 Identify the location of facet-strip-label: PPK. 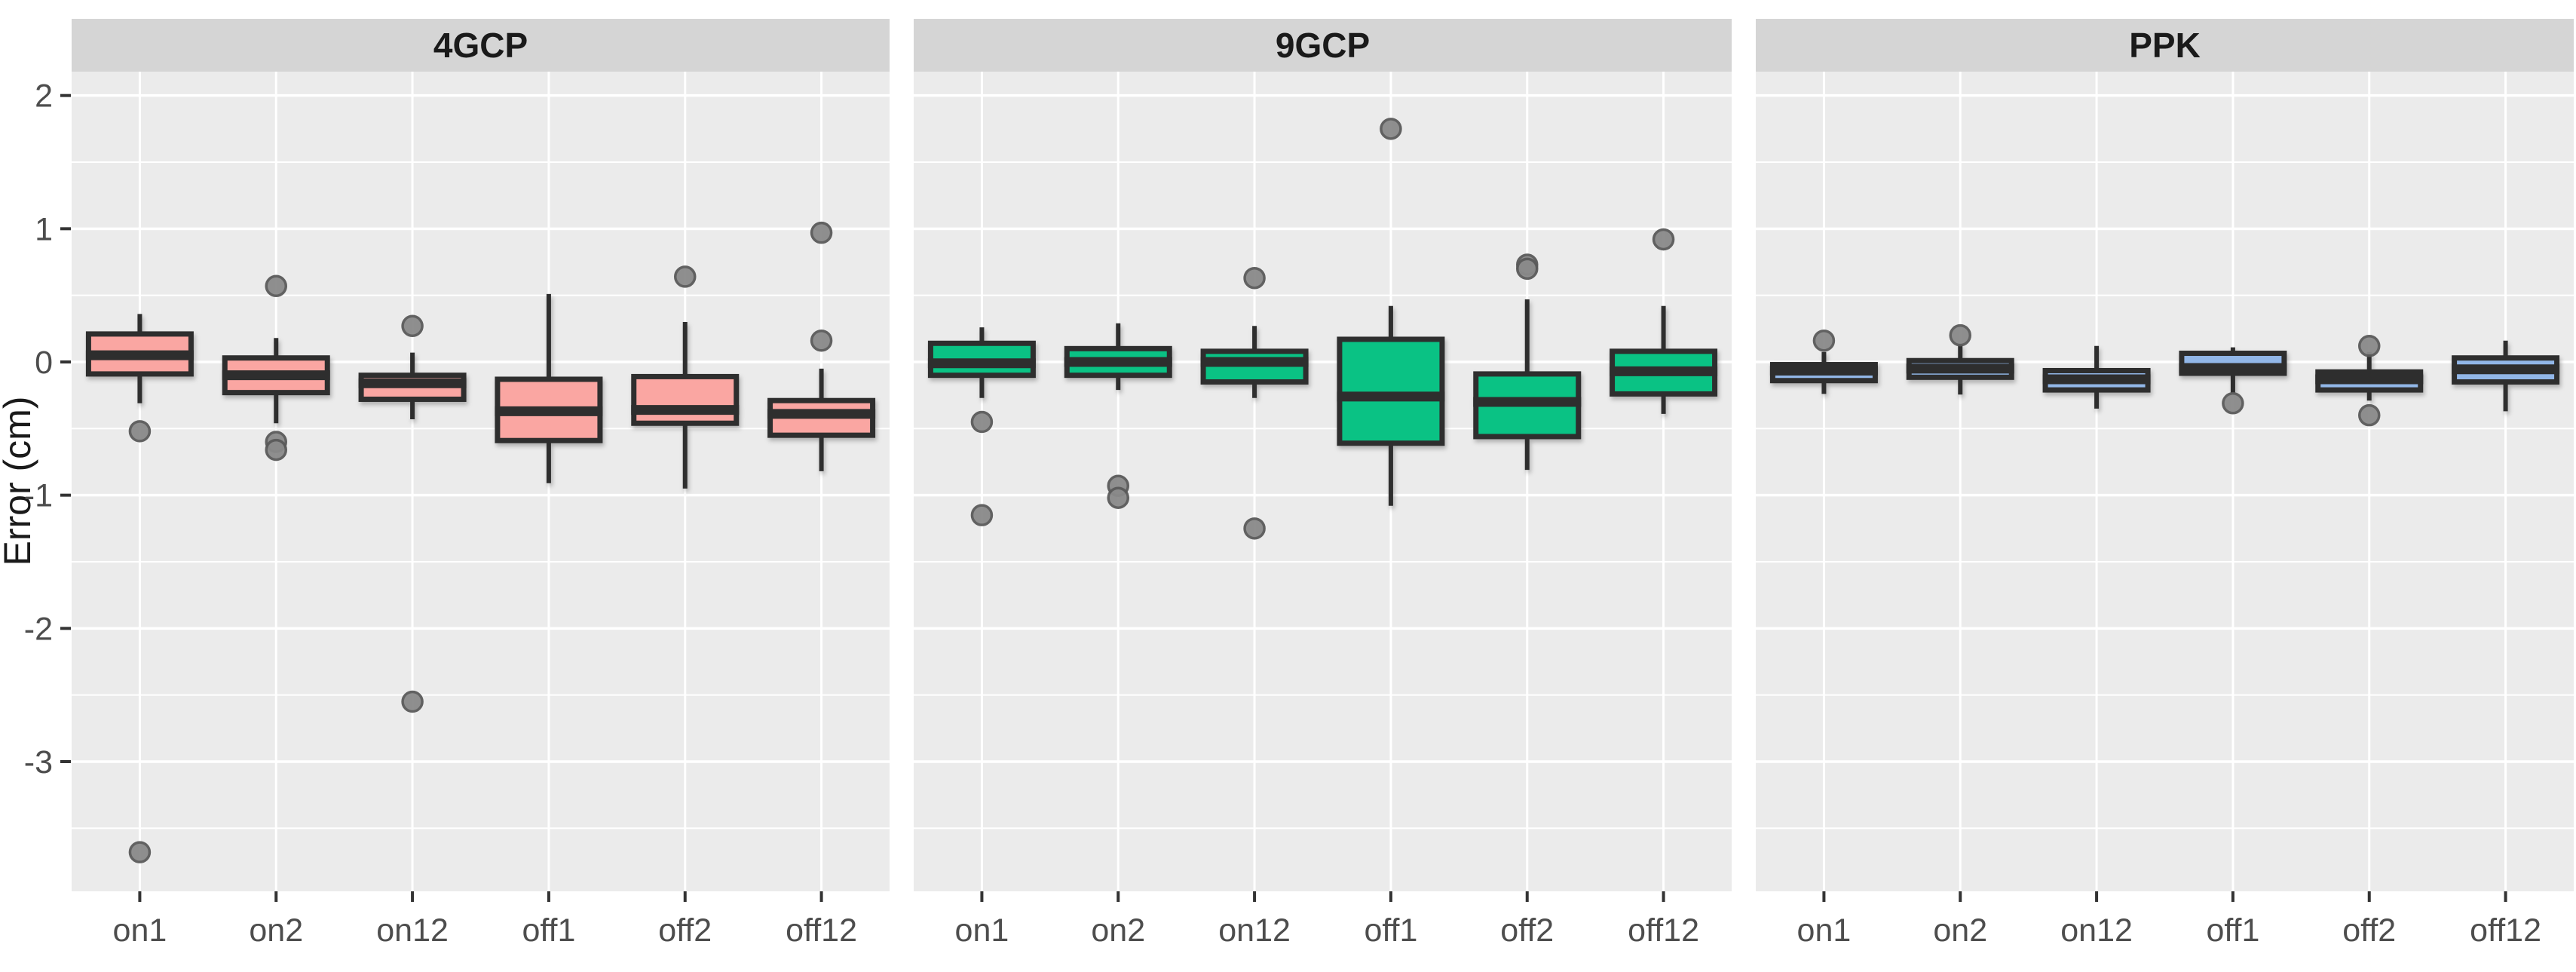
(2165, 45).